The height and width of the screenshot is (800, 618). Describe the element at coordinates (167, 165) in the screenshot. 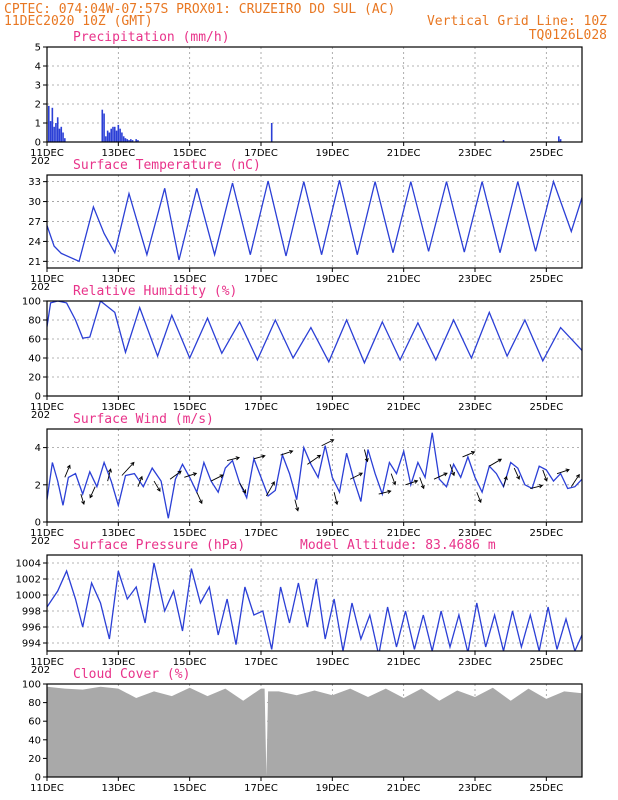

I see `panel-title: Surface Temperature (nC)` at that location.